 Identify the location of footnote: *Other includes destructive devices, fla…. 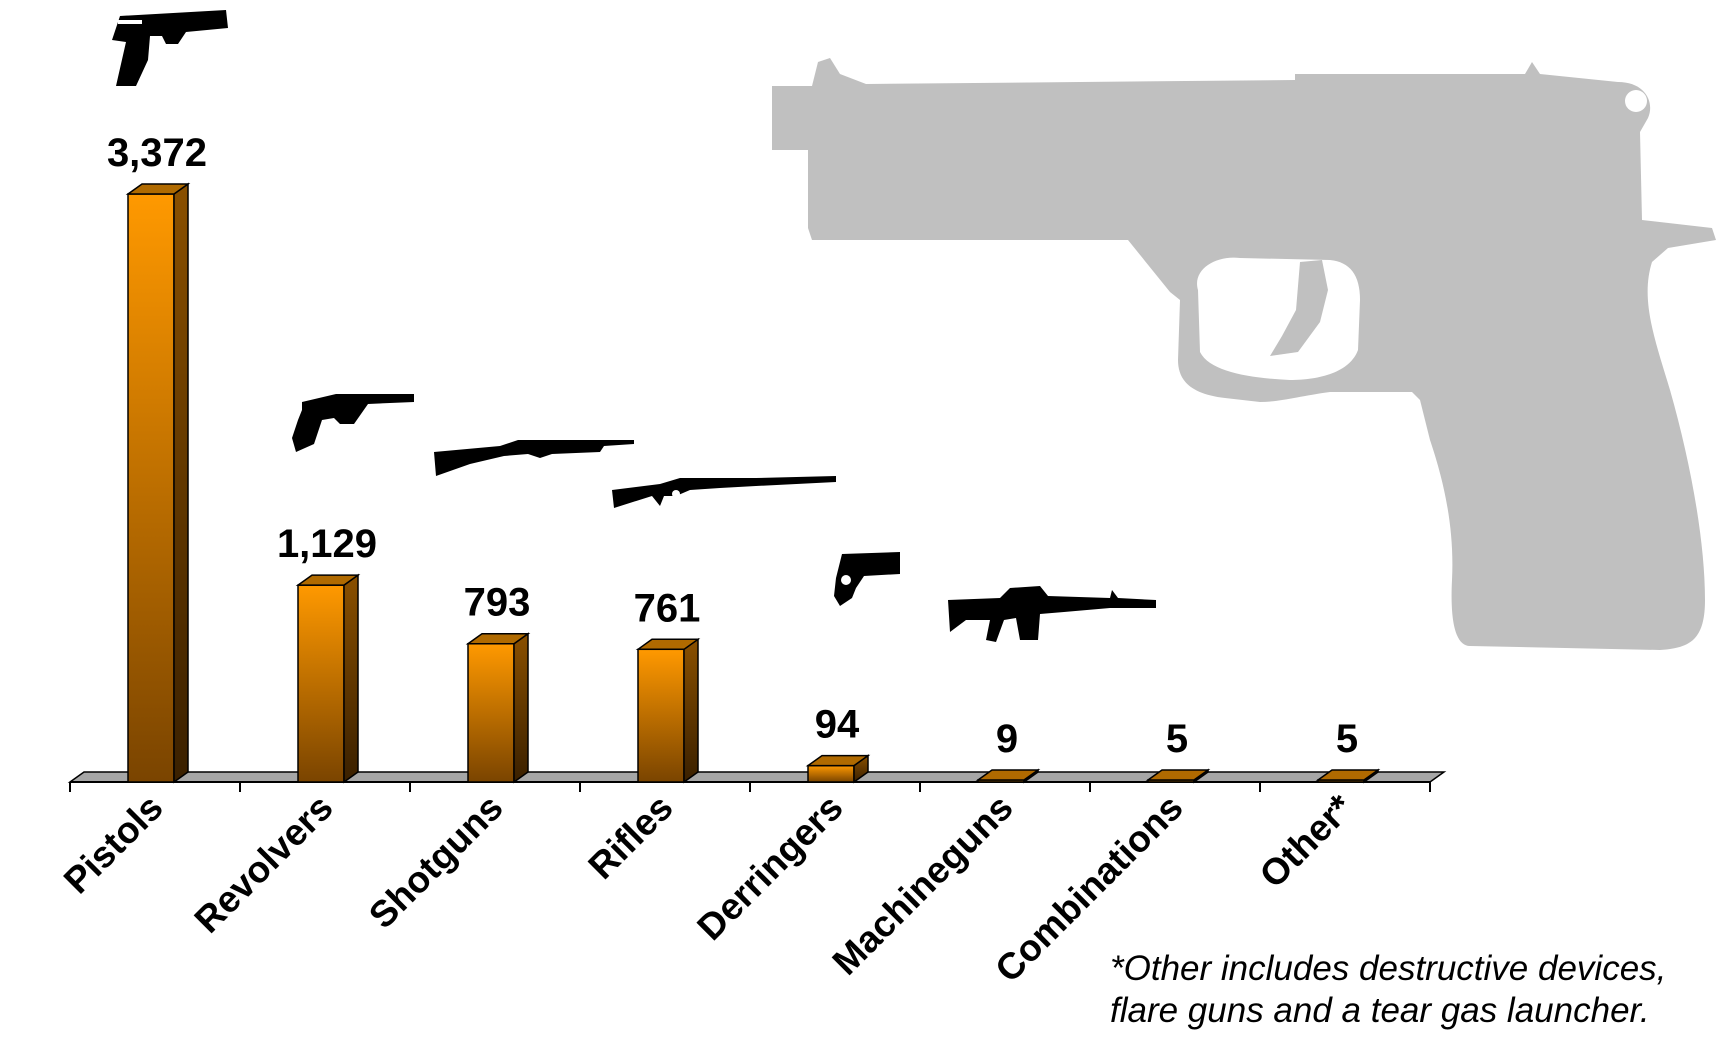
(1414, 990).